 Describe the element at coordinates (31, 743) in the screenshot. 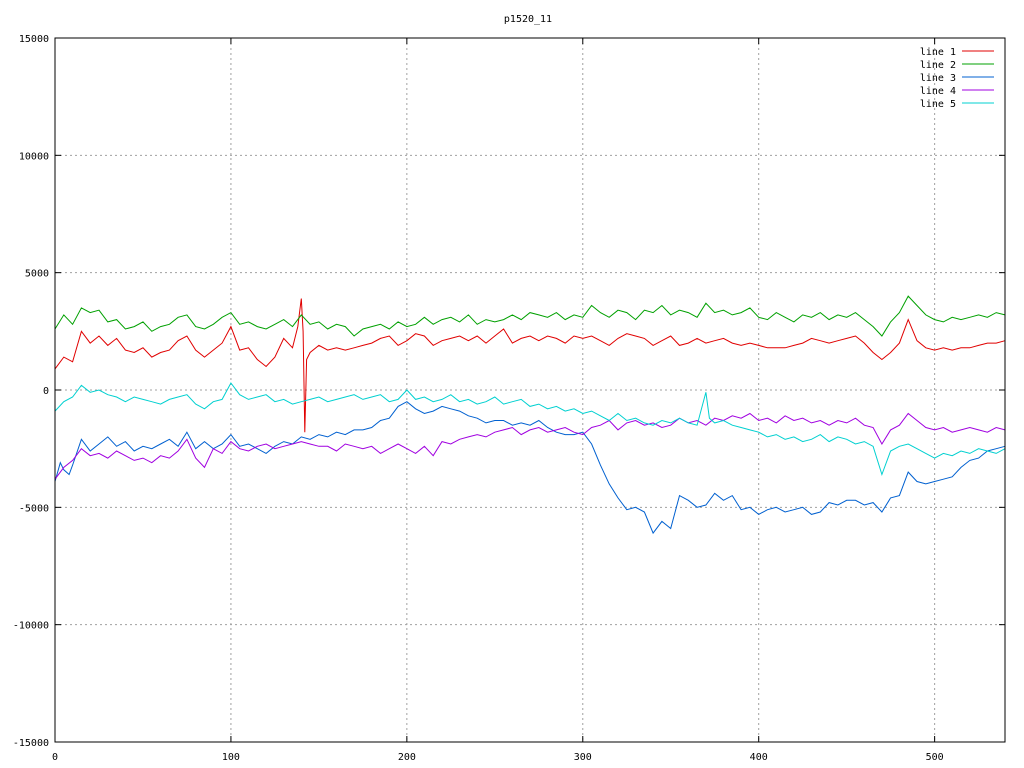

I see `y-tick-label: -15000` at that location.